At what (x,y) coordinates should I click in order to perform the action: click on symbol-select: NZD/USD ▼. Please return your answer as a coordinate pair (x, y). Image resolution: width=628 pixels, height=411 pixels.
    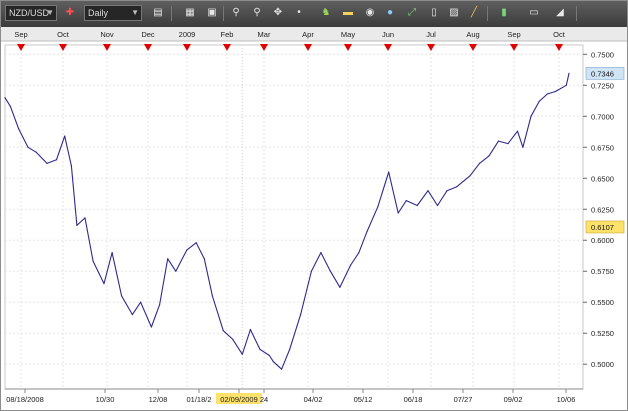
    Looking at the image, I should click on (31, 13).